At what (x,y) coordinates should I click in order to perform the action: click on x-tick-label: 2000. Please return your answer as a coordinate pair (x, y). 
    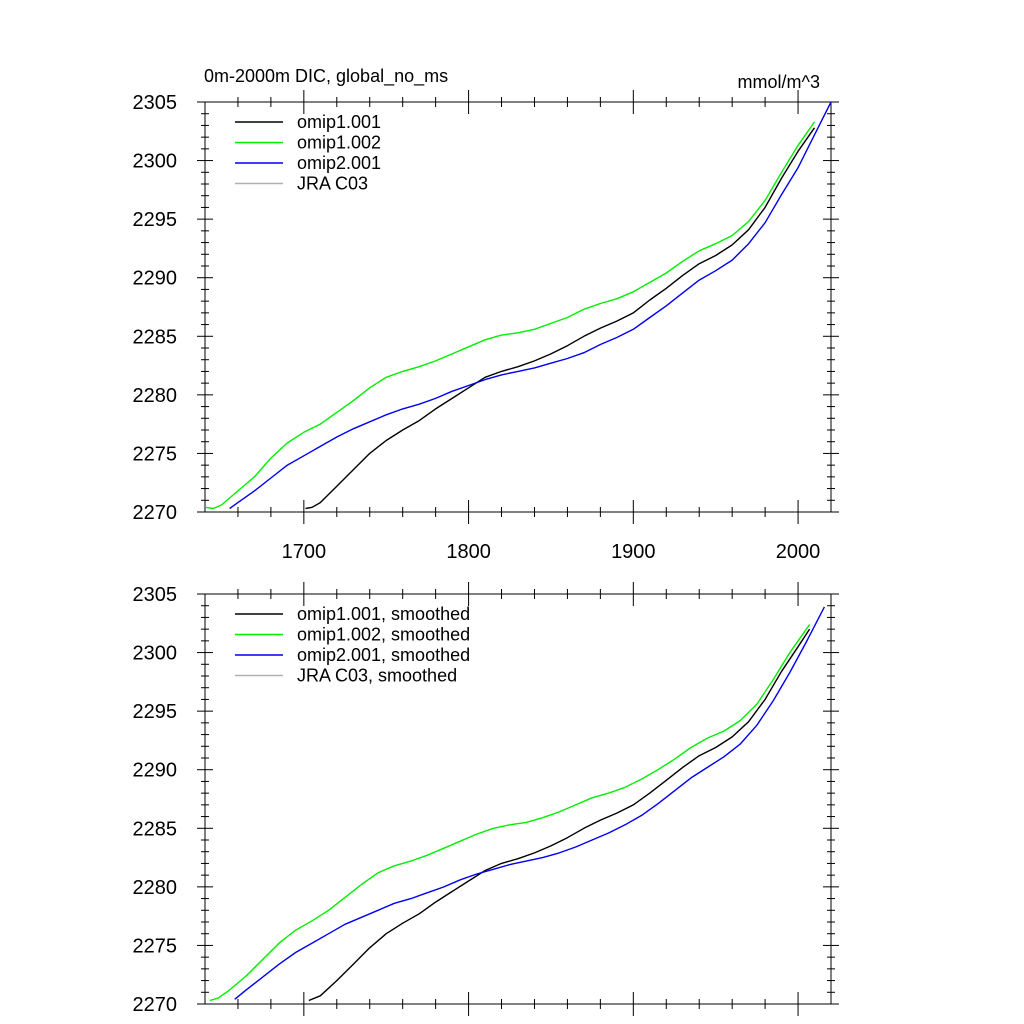
    Looking at the image, I should click on (798, 552).